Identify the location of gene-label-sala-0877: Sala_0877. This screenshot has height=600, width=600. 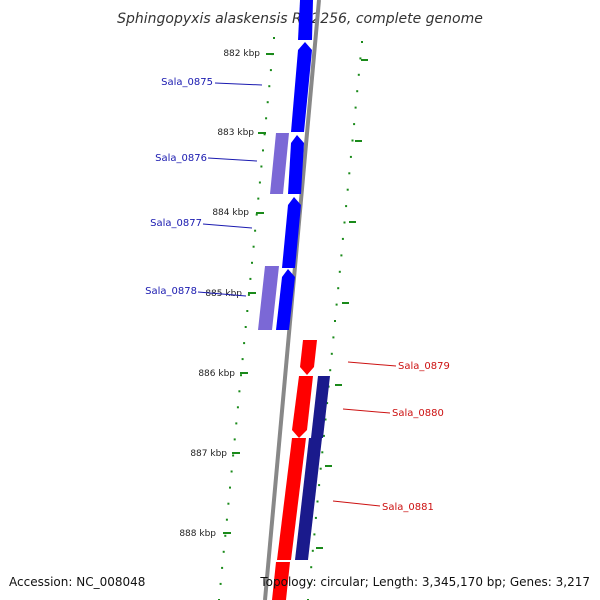
(176, 223).